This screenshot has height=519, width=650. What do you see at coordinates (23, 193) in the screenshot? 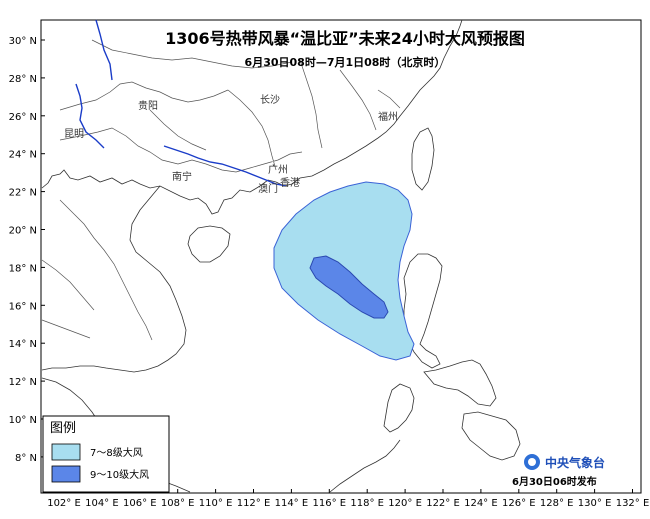
I see `lat-tick-label: 22° N` at bounding box center [23, 193].